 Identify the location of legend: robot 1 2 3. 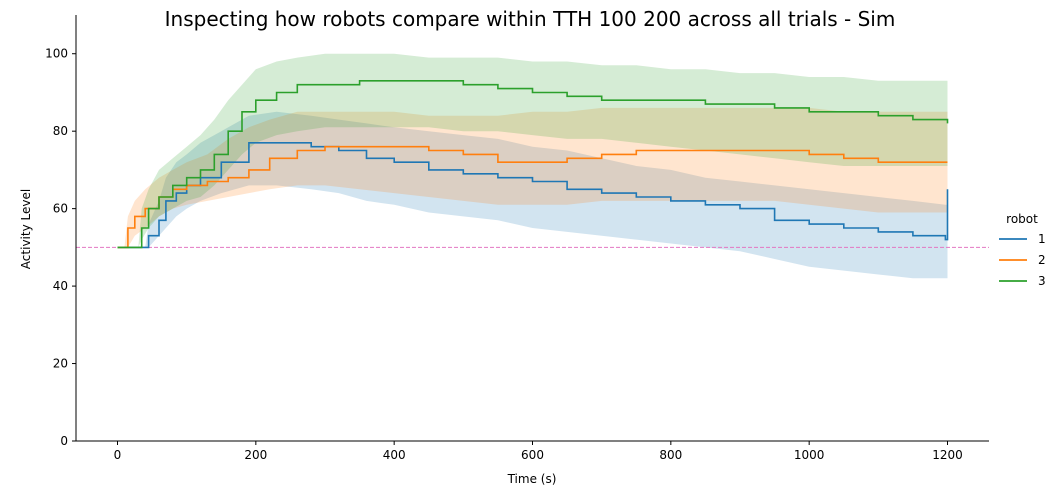
(1022, 250).